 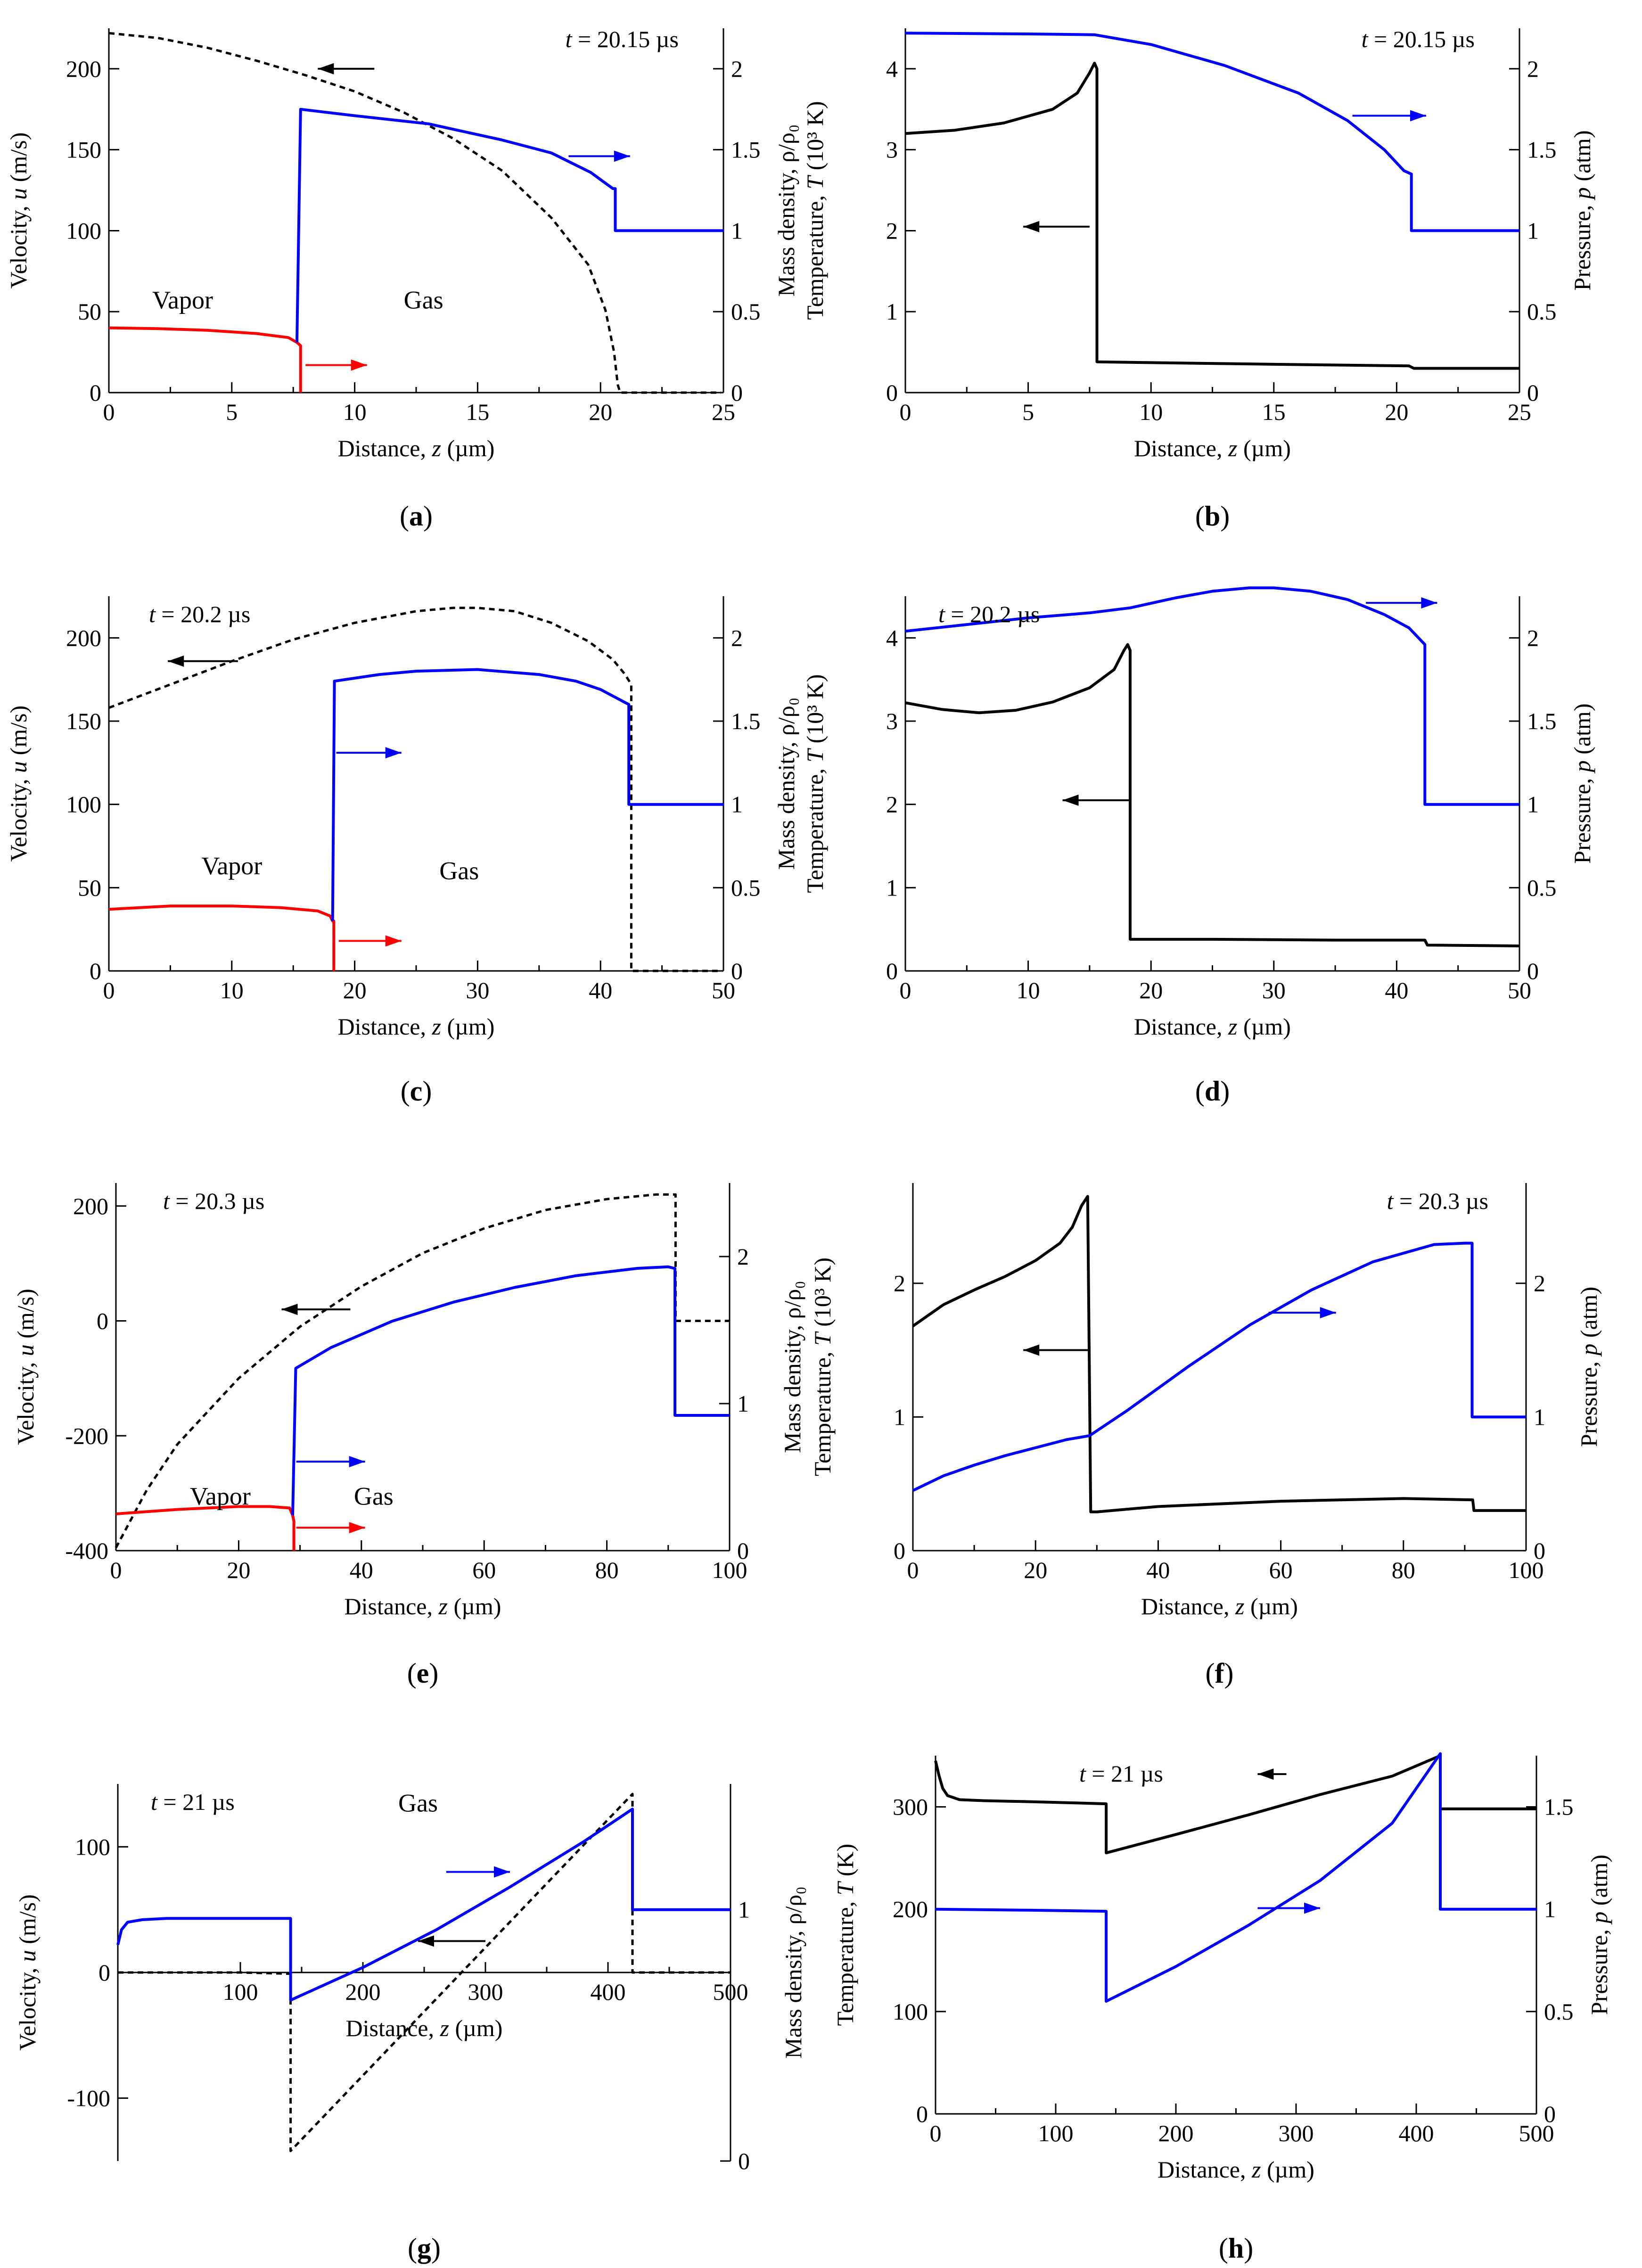 What do you see at coordinates (892, 150) in the screenshot?
I see `left-tick-label: 3` at bounding box center [892, 150].